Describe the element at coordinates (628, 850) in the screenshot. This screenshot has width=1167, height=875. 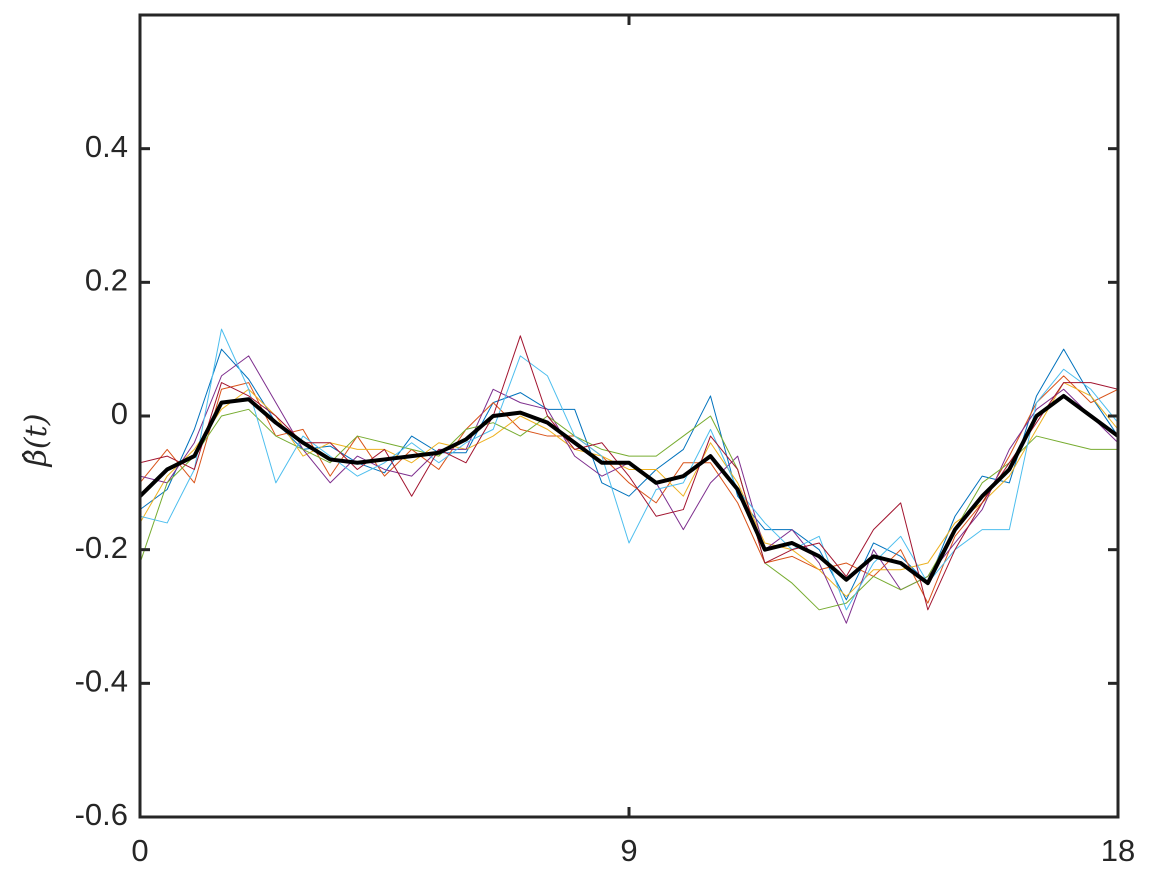
I see `x-tick-label: 9` at that location.